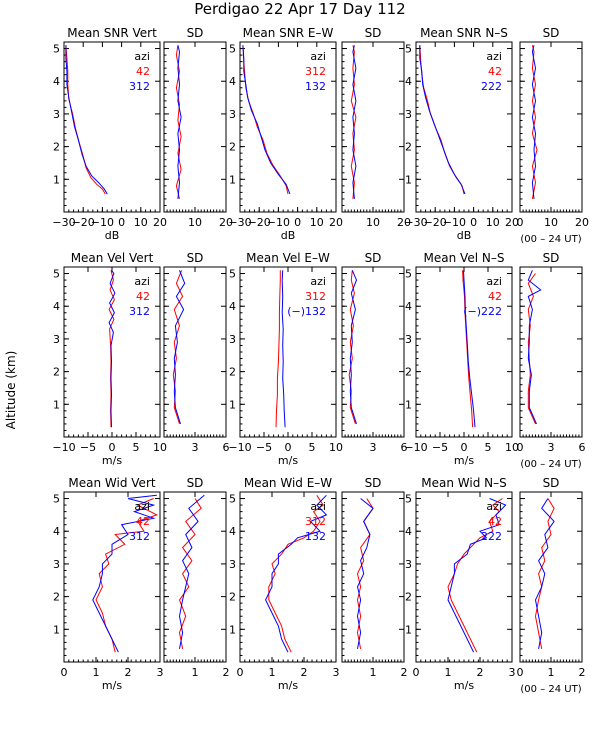  Describe the element at coordinates (408, 179) in the screenshot. I see `row0-col2-mean-ytick-label: 1` at that location.